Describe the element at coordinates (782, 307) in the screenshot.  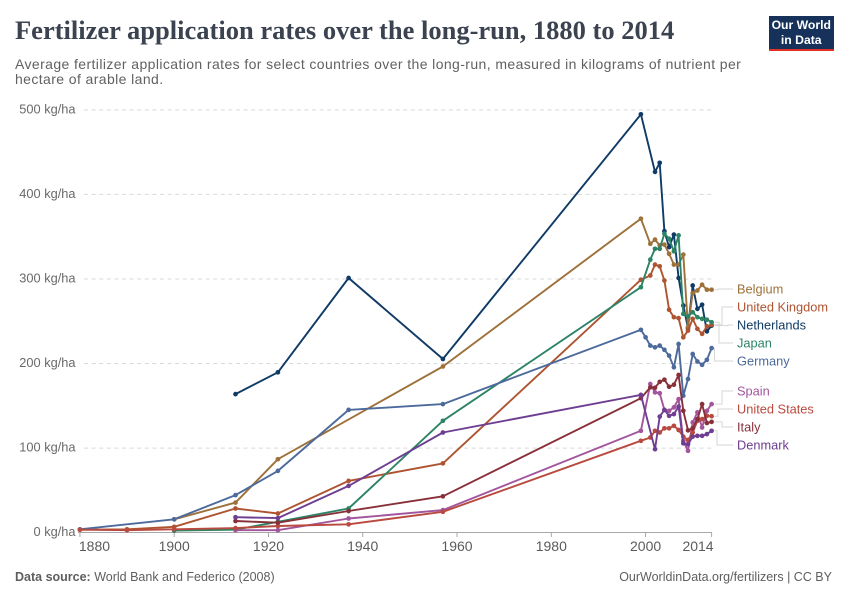
I see `svg-text: United Kingdom` at that location.